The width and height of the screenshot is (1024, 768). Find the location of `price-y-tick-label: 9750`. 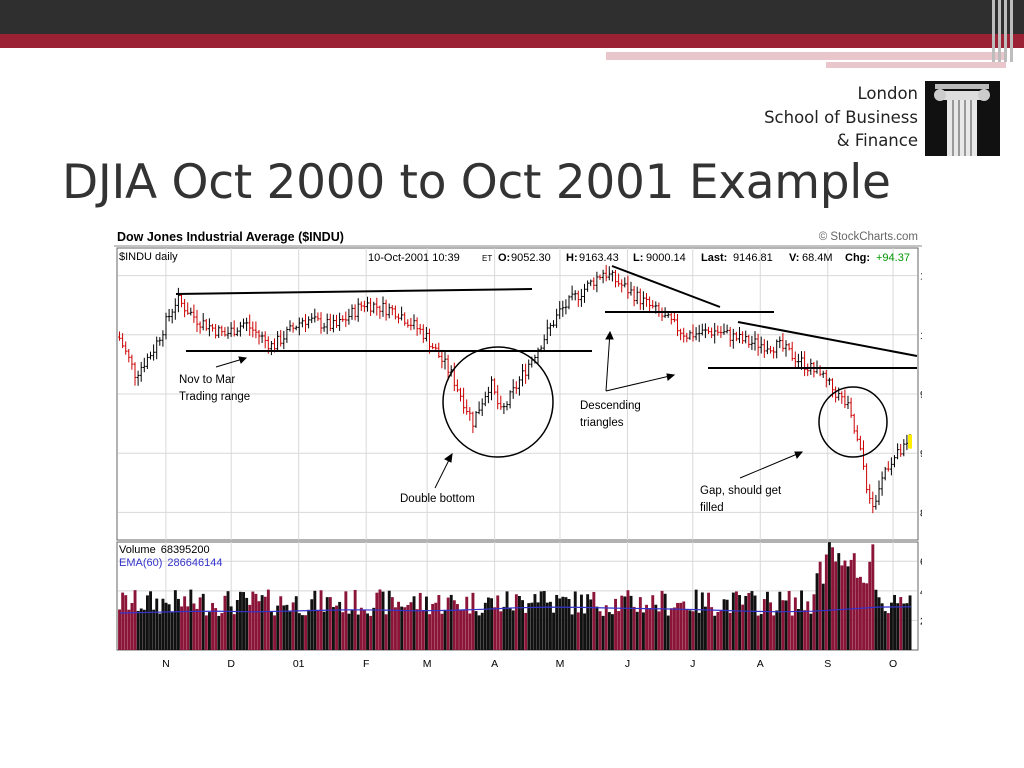

price-y-tick-label: 9750 is located at coordinates (921, 395).